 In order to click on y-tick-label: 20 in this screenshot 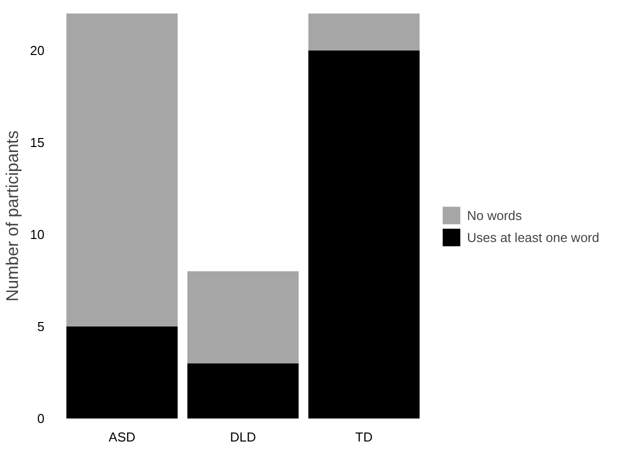, I will do `click(37, 50)`.